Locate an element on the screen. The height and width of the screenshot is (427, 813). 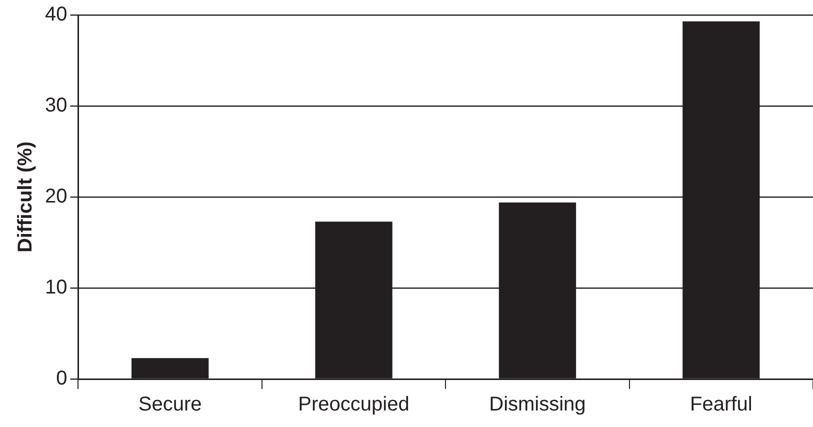
x-tick-label: Fearful is located at coordinates (721, 405).